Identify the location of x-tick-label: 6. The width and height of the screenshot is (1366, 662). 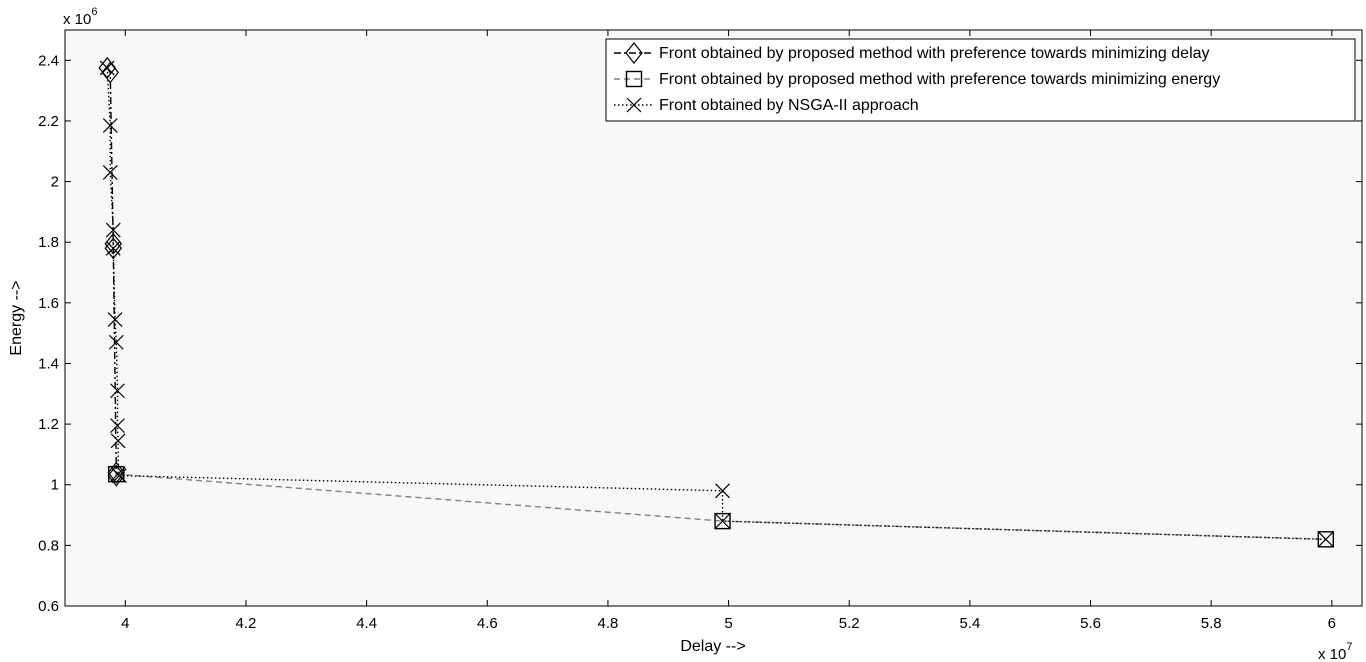
(1332, 623).